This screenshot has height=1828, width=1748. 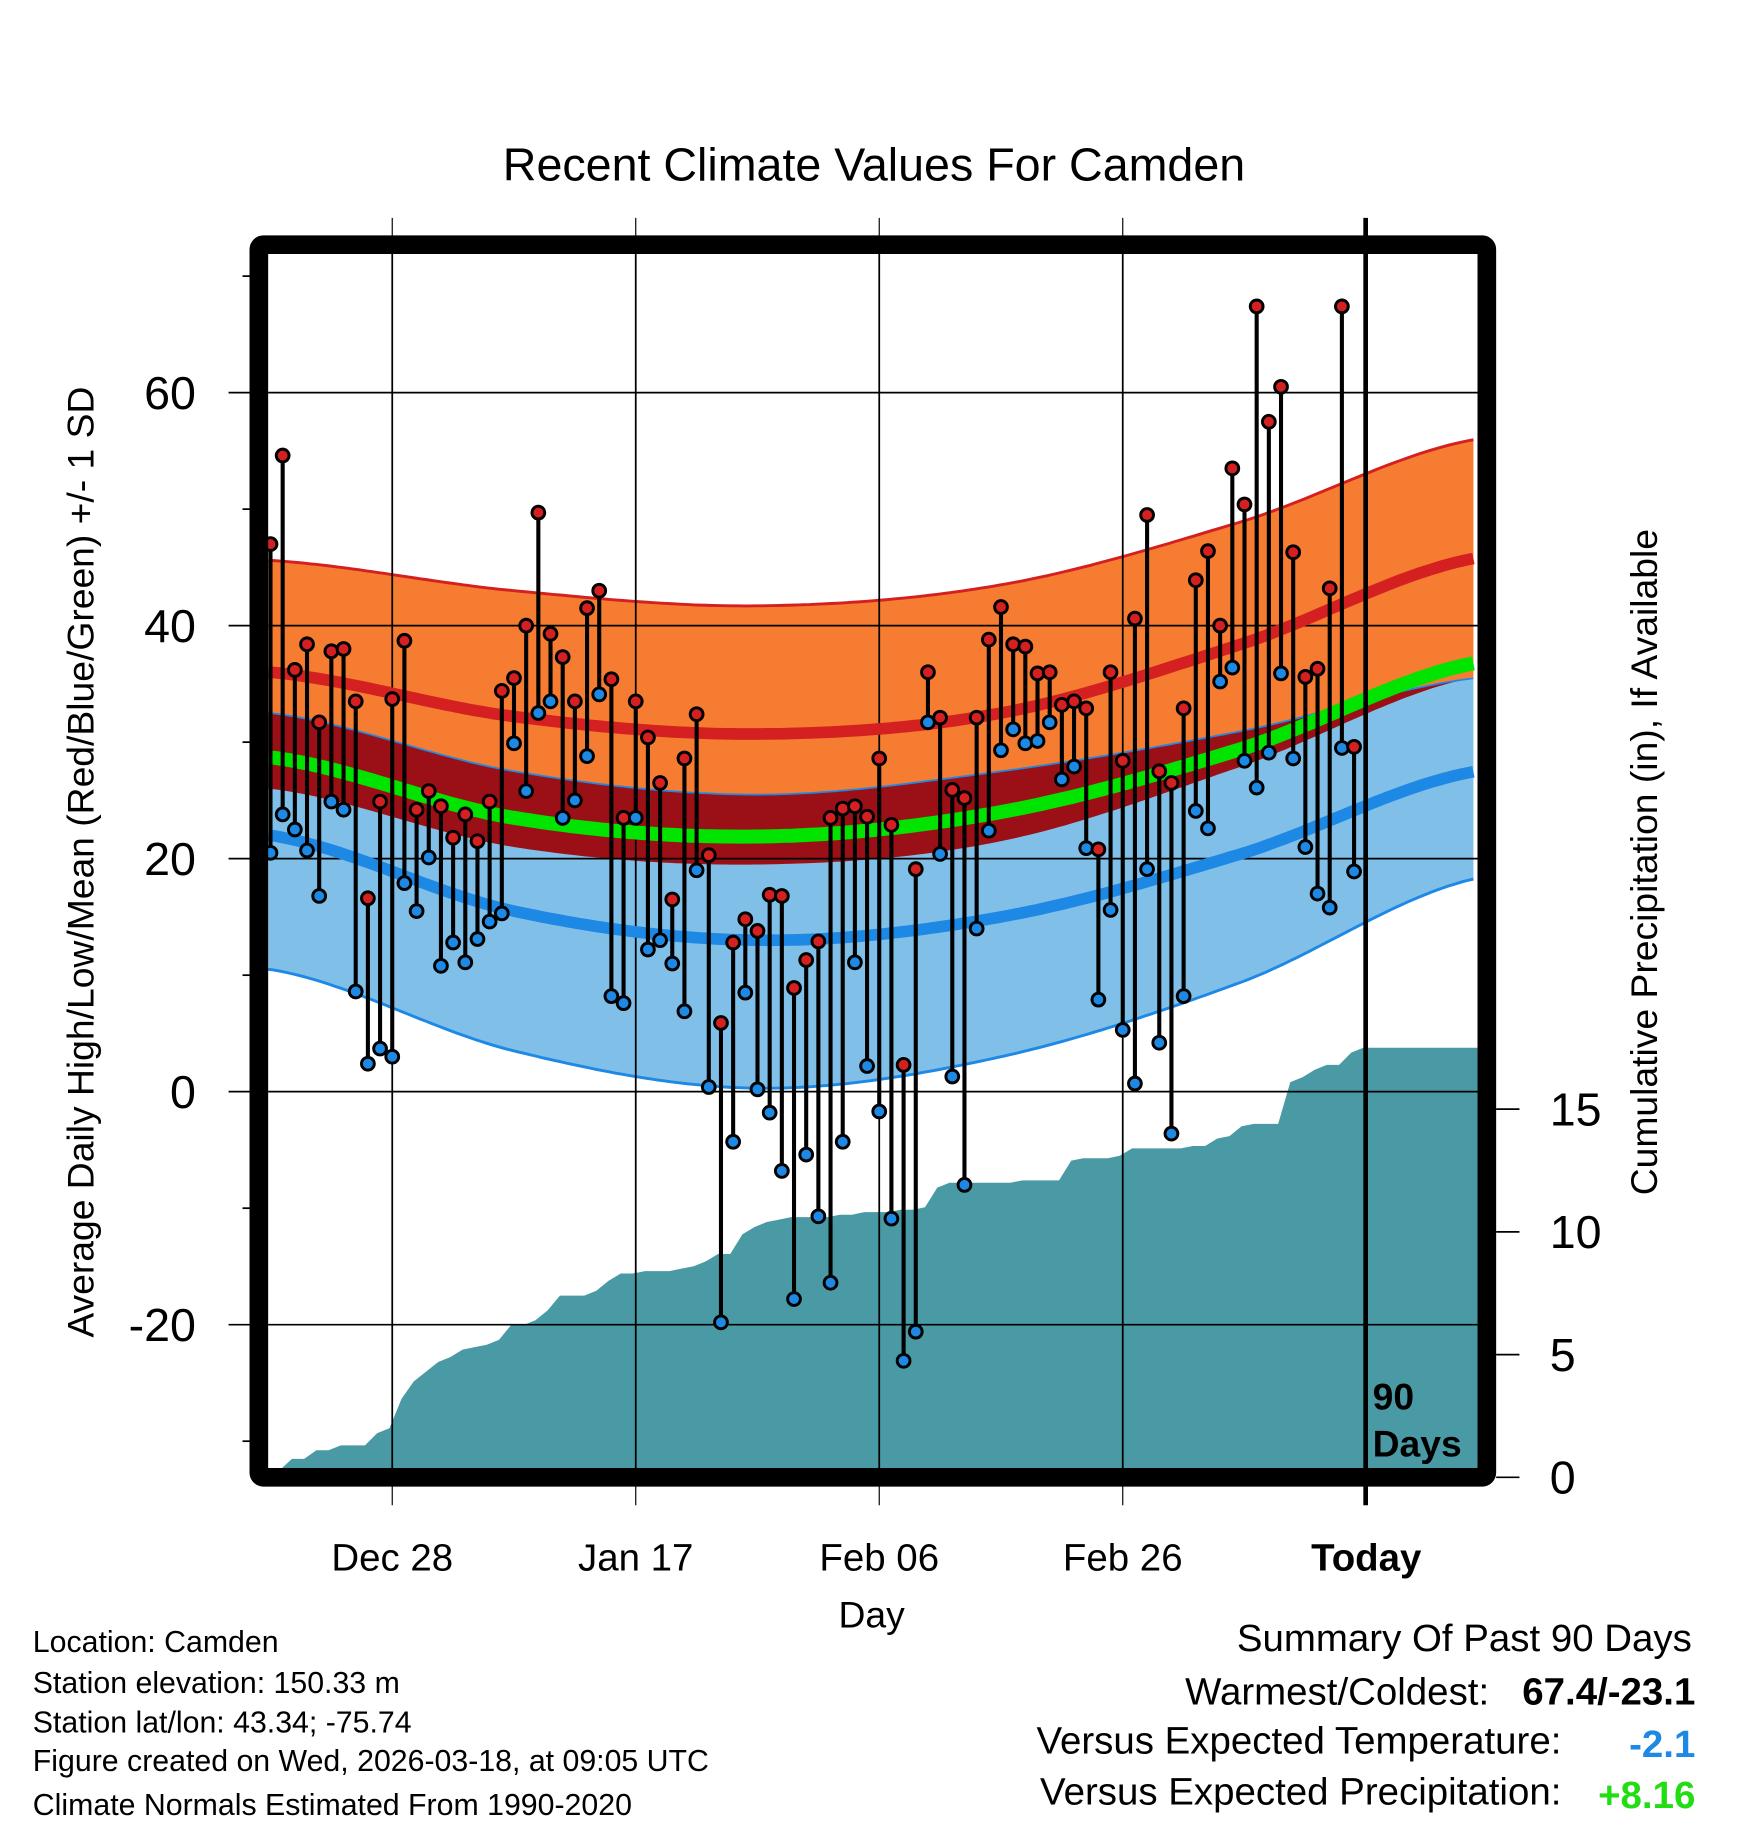 I want to click on y2-axis: 15 10 5 0, so click(x=1549, y=1293).